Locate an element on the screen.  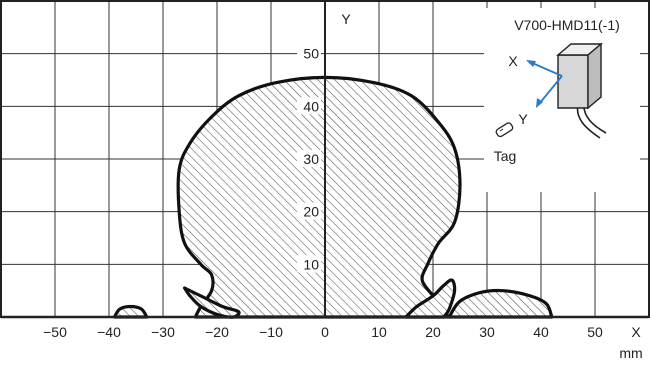
x-tick-label: 30 is located at coordinates (487, 332).